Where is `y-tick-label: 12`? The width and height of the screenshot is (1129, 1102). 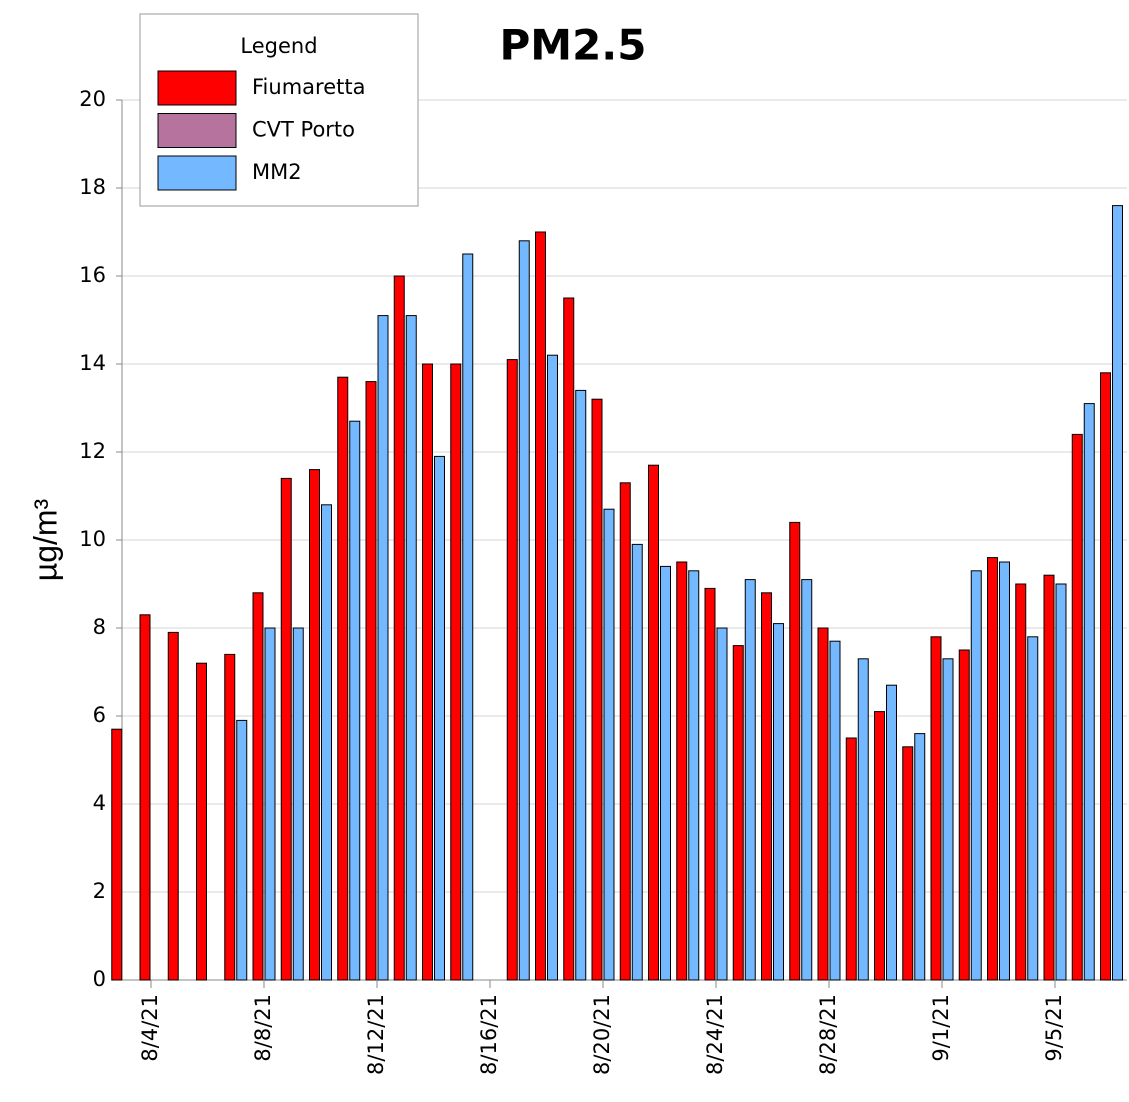 y-tick-label: 12 is located at coordinates (92, 451).